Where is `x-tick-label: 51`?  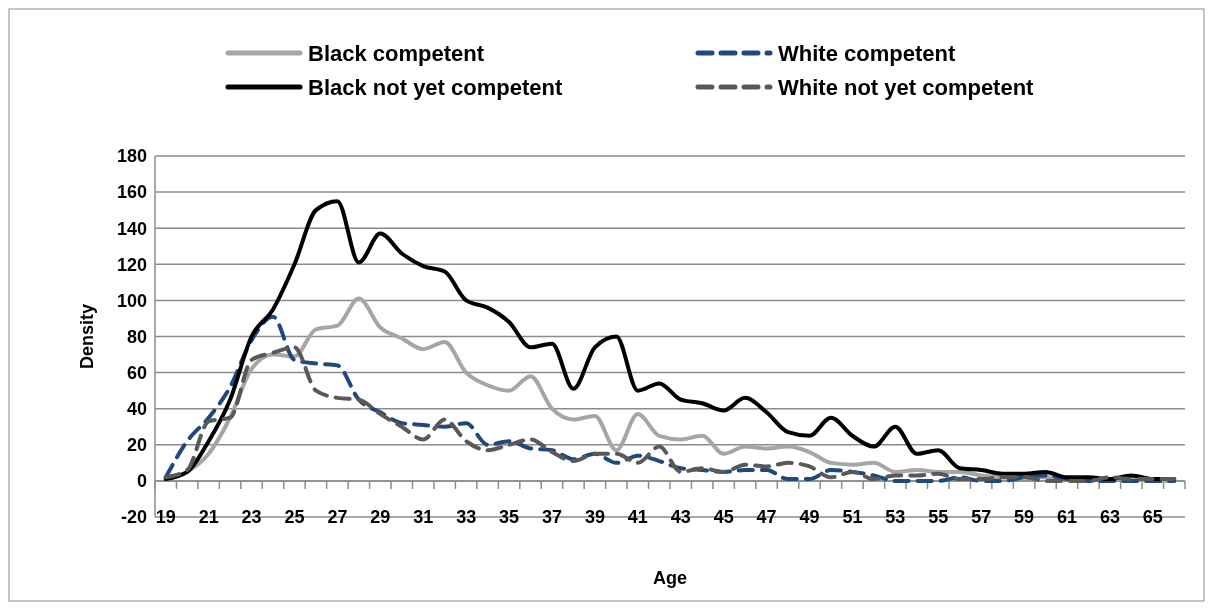
x-tick-label: 51 is located at coordinates (852, 517).